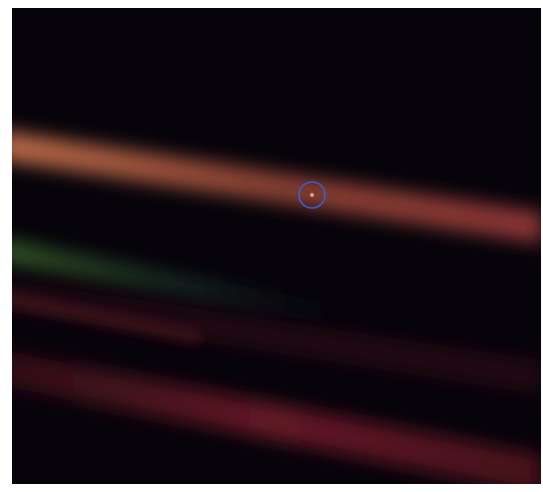  I want to click on sunbeam-streak, so click(106, 318).